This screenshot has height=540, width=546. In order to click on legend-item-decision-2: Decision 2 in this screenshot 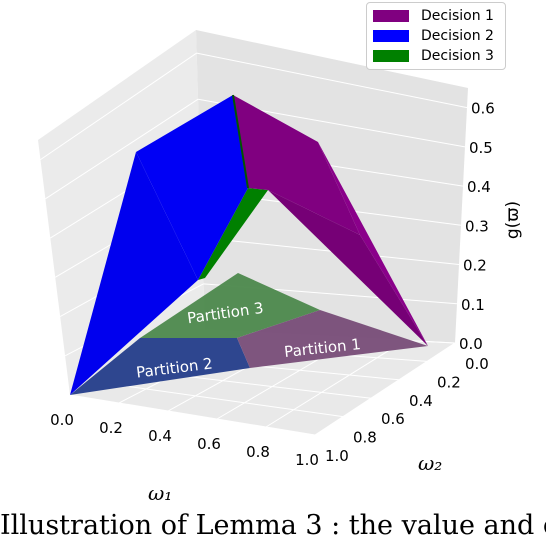, I will do `click(436, 36)`.